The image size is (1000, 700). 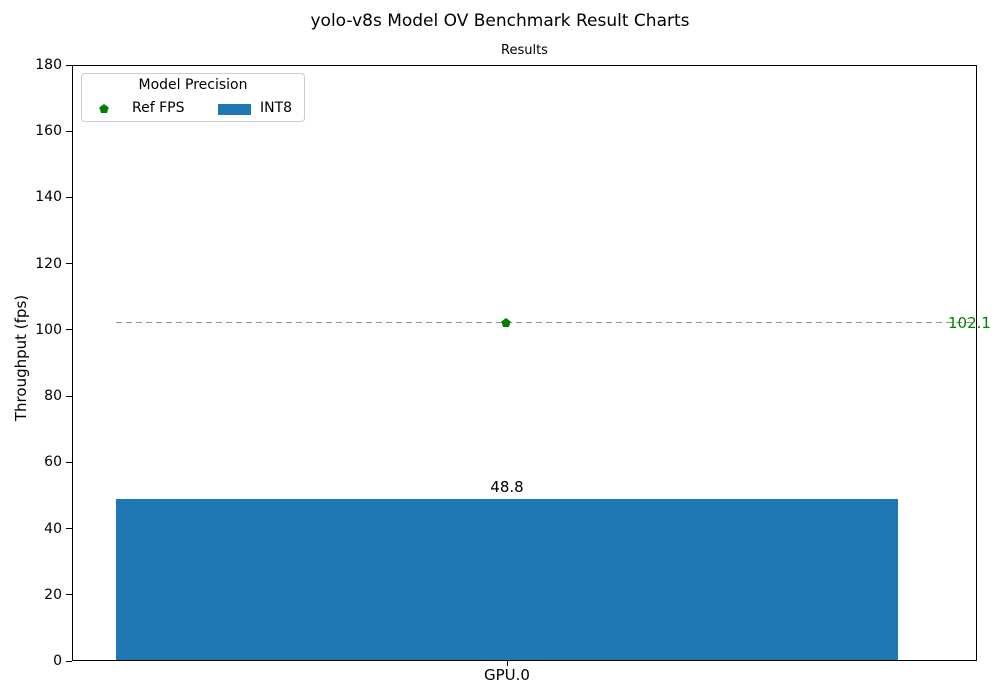 What do you see at coordinates (506, 323) in the screenshot?
I see `pentagon-marker-icon` at bounding box center [506, 323].